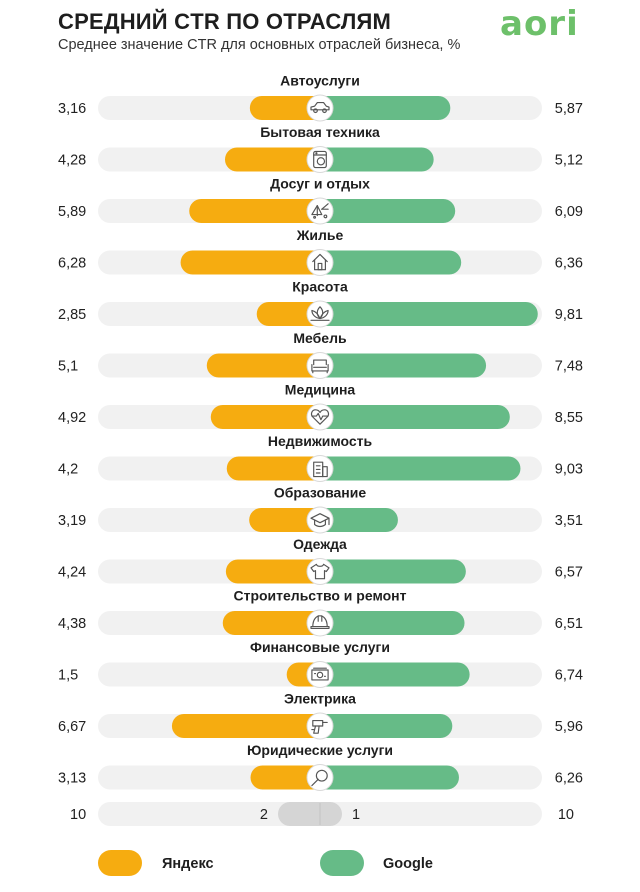 This screenshot has width=640, height=892. I want to click on leisure-icon, so click(320, 211).